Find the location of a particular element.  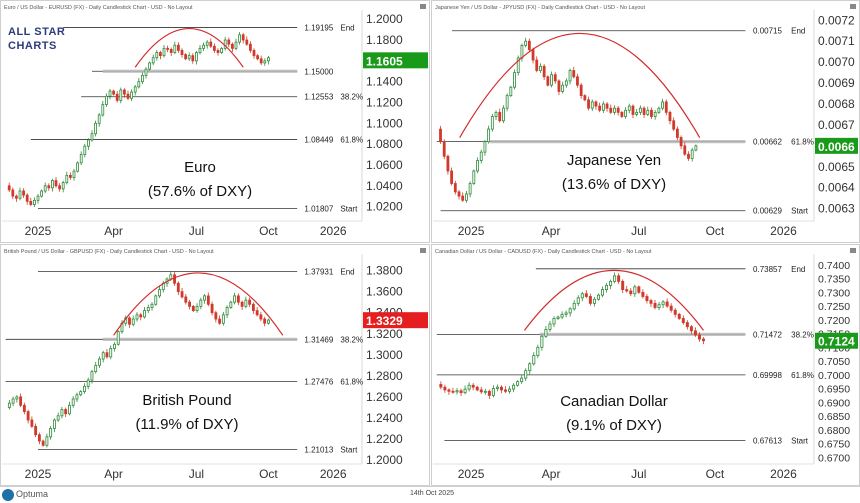

panel-3-y-tick: 0.6850 is located at coordinates (834, 417).